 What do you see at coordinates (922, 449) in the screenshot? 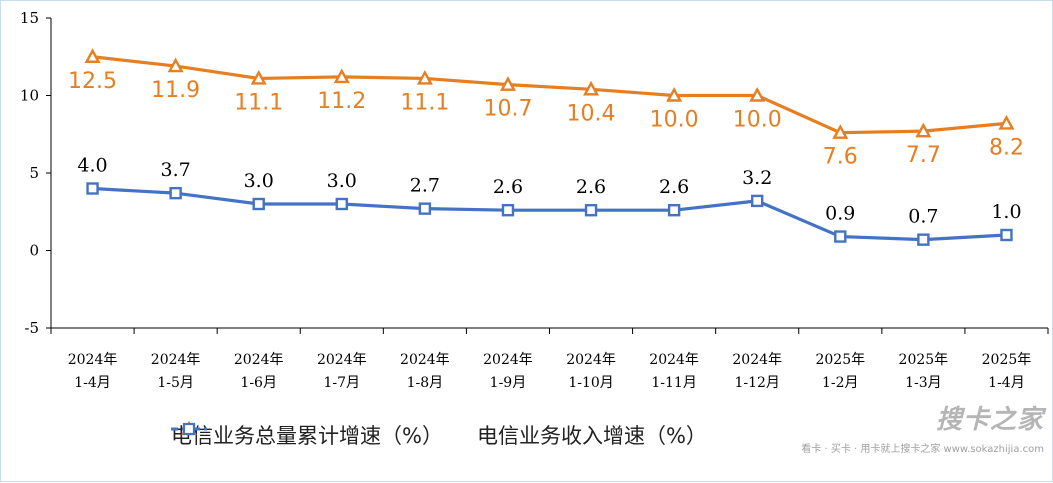
I see `watermark-subtitle: 看卡 · 买卡 · 用卡就上搜卡之家 www.sokazhijia.com` at bounding box center [922, 449].